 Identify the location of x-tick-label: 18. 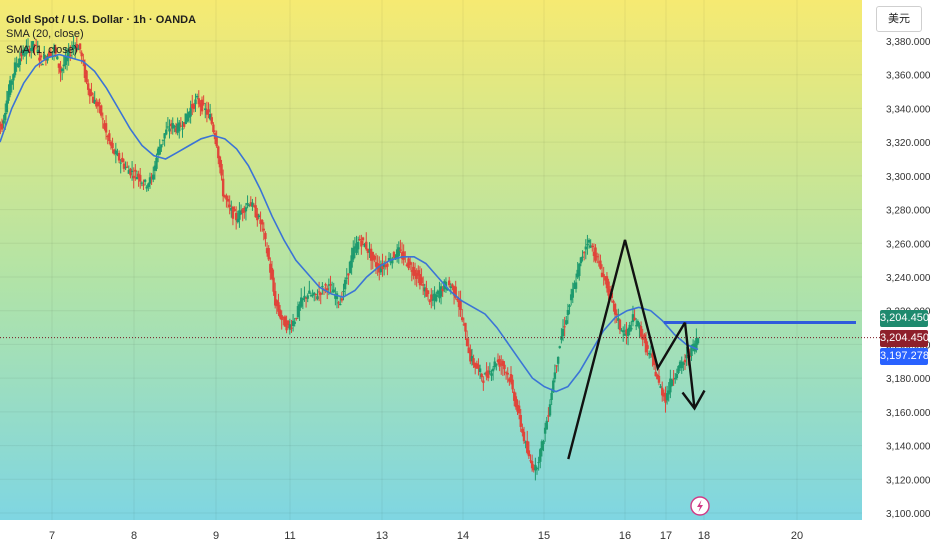
(704, 536).